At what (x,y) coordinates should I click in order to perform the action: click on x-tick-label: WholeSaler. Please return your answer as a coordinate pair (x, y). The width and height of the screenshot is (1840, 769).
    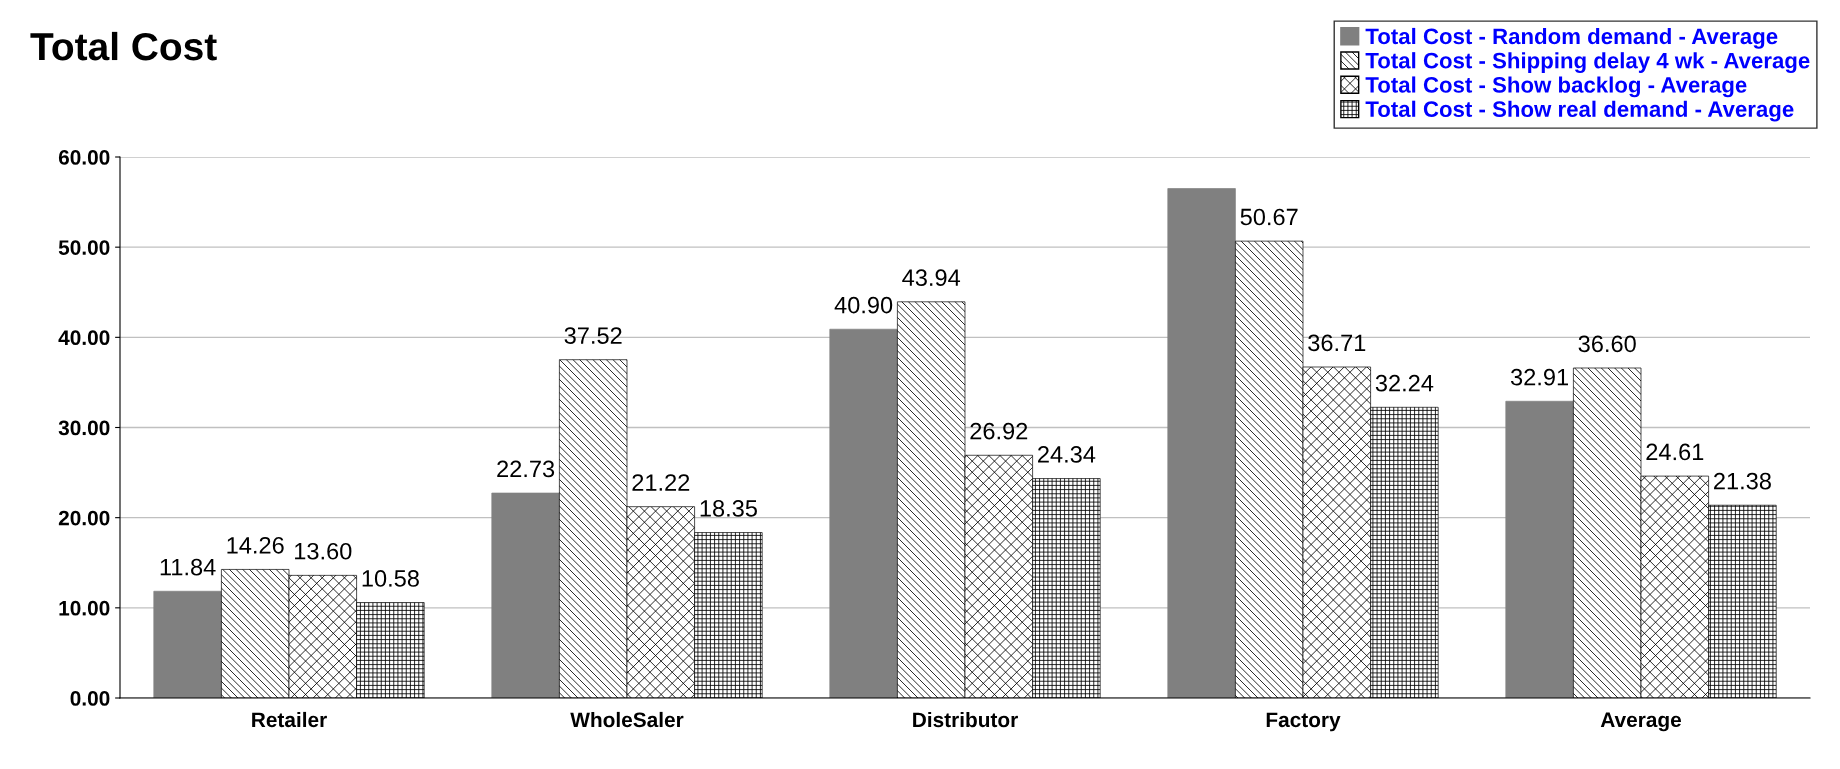
    Looking at the image, I should click on (627, 719).